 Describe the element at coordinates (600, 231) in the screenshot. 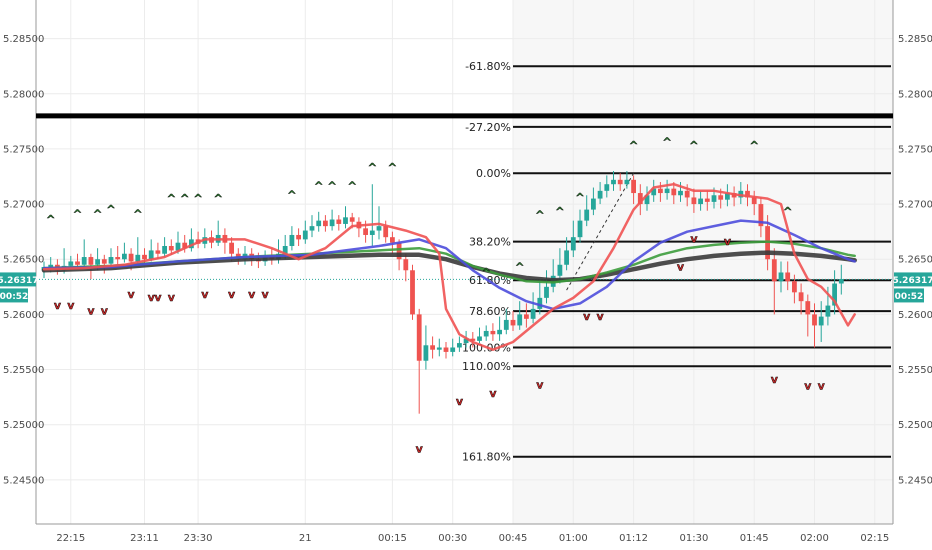

I see `trend-line` at that location.